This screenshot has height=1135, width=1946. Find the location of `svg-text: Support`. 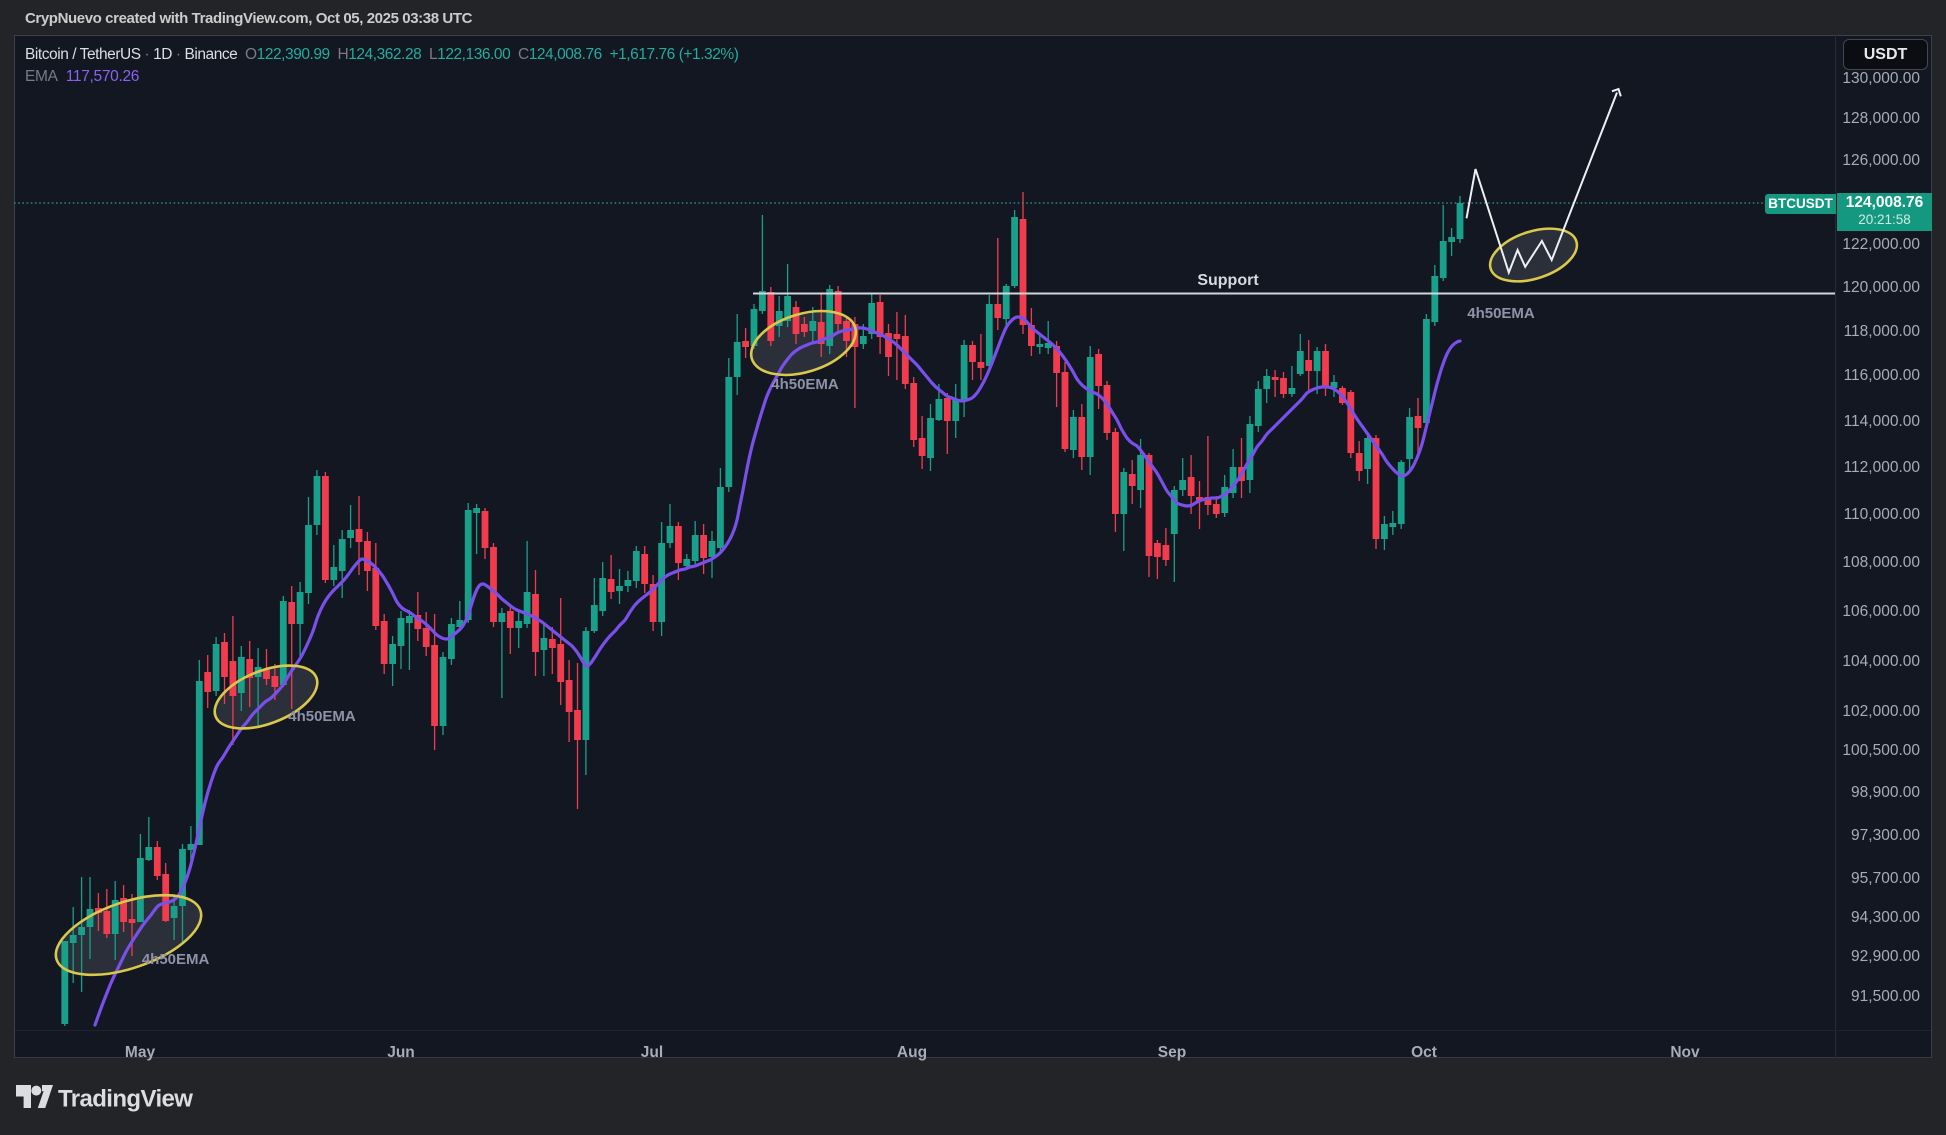

svg-text: Support is located at coordinates (1228, 280).